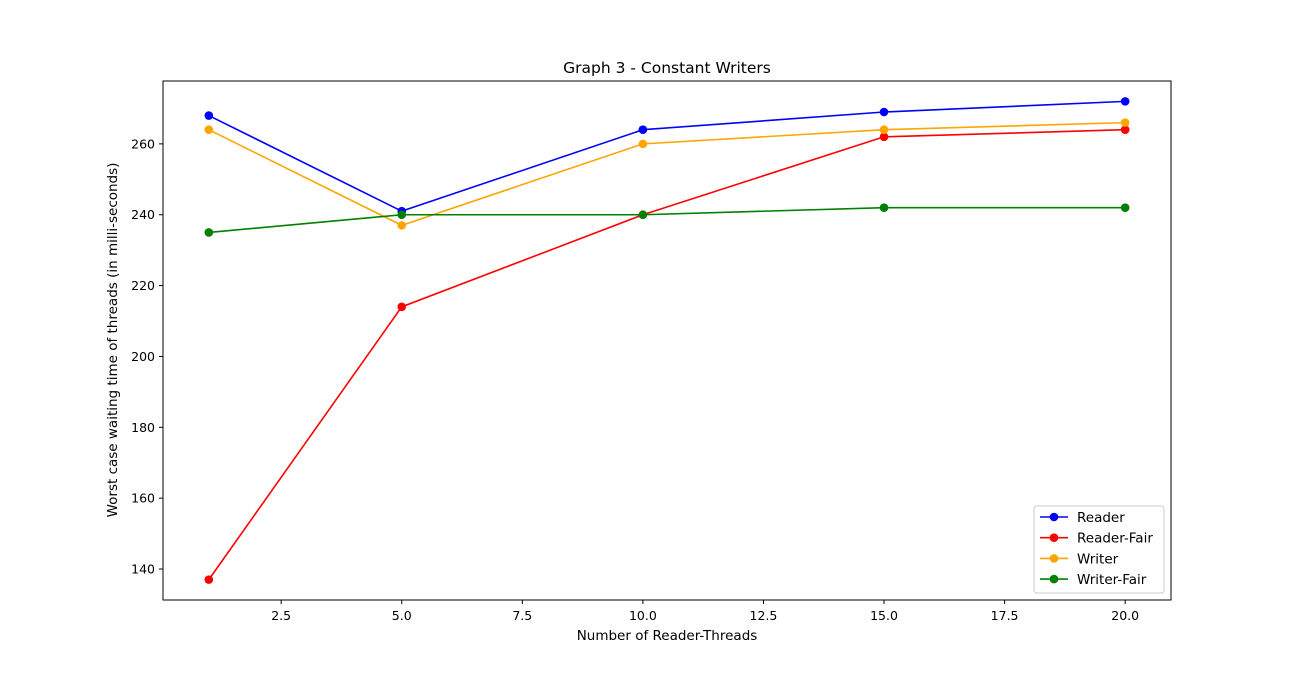  I want to click on x-axis-label: Number of Reader-Threads, so click(667, 636).